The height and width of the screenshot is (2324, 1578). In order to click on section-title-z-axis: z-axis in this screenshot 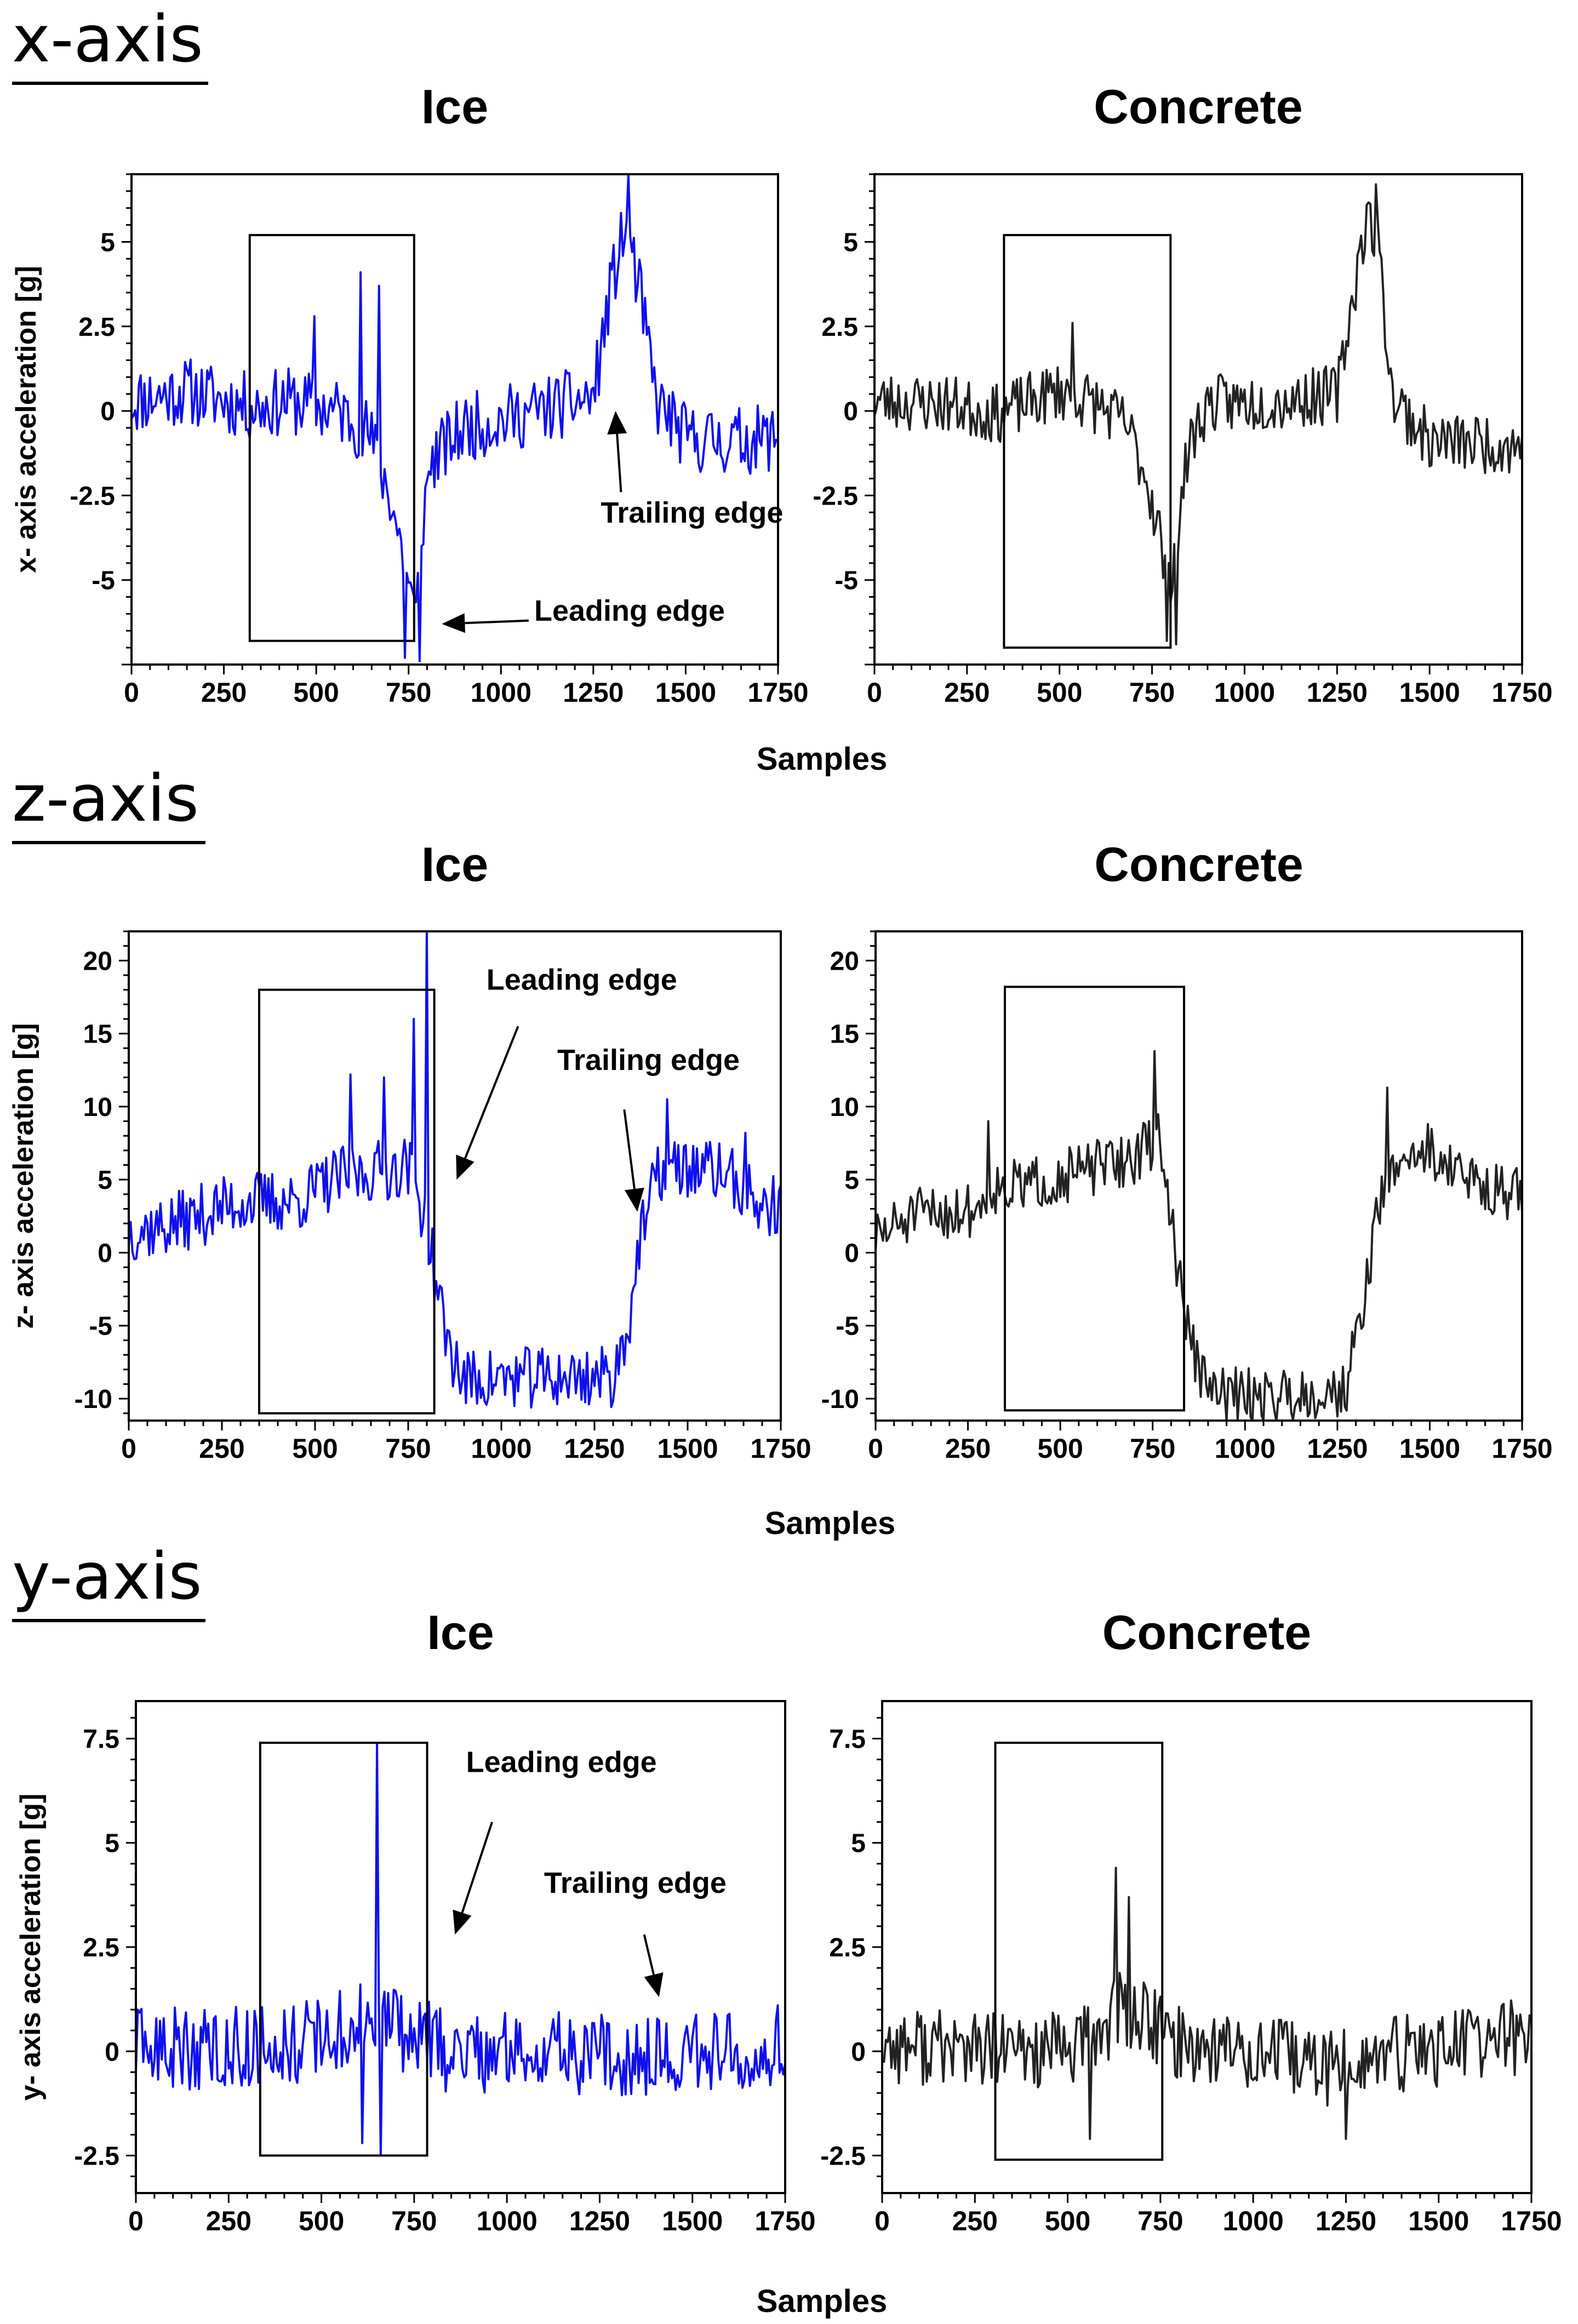, I will do `click(106, 798)`.